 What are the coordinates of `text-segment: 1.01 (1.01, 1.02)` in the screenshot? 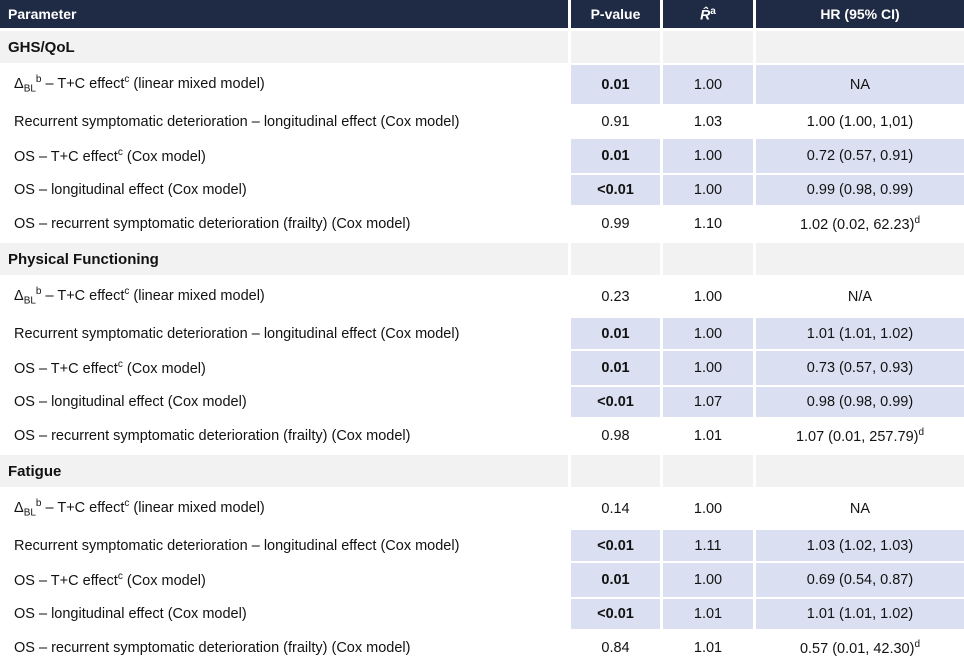 It's located at (860, 613).